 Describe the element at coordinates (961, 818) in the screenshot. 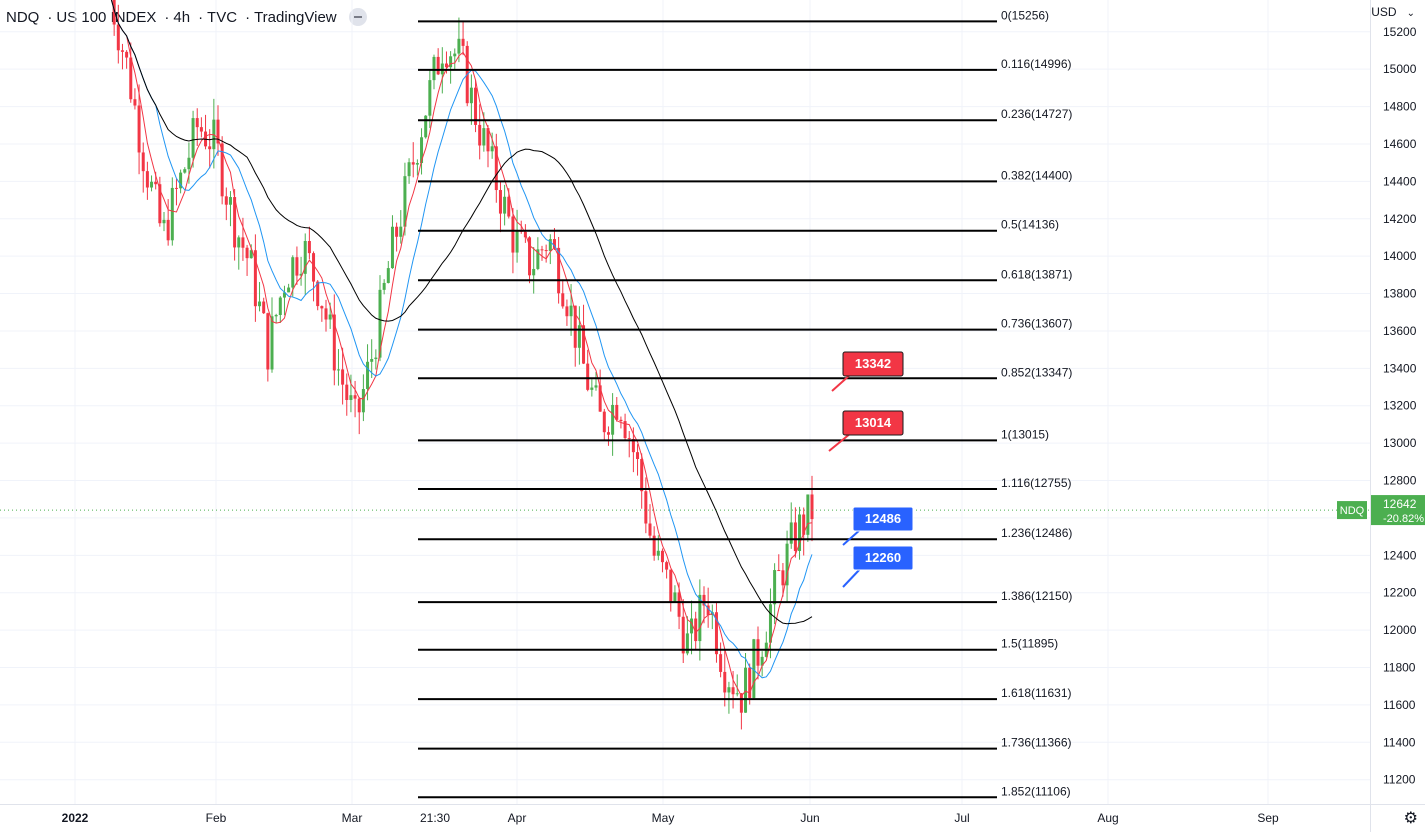

I see `x-tick-label: Jul` at that location.